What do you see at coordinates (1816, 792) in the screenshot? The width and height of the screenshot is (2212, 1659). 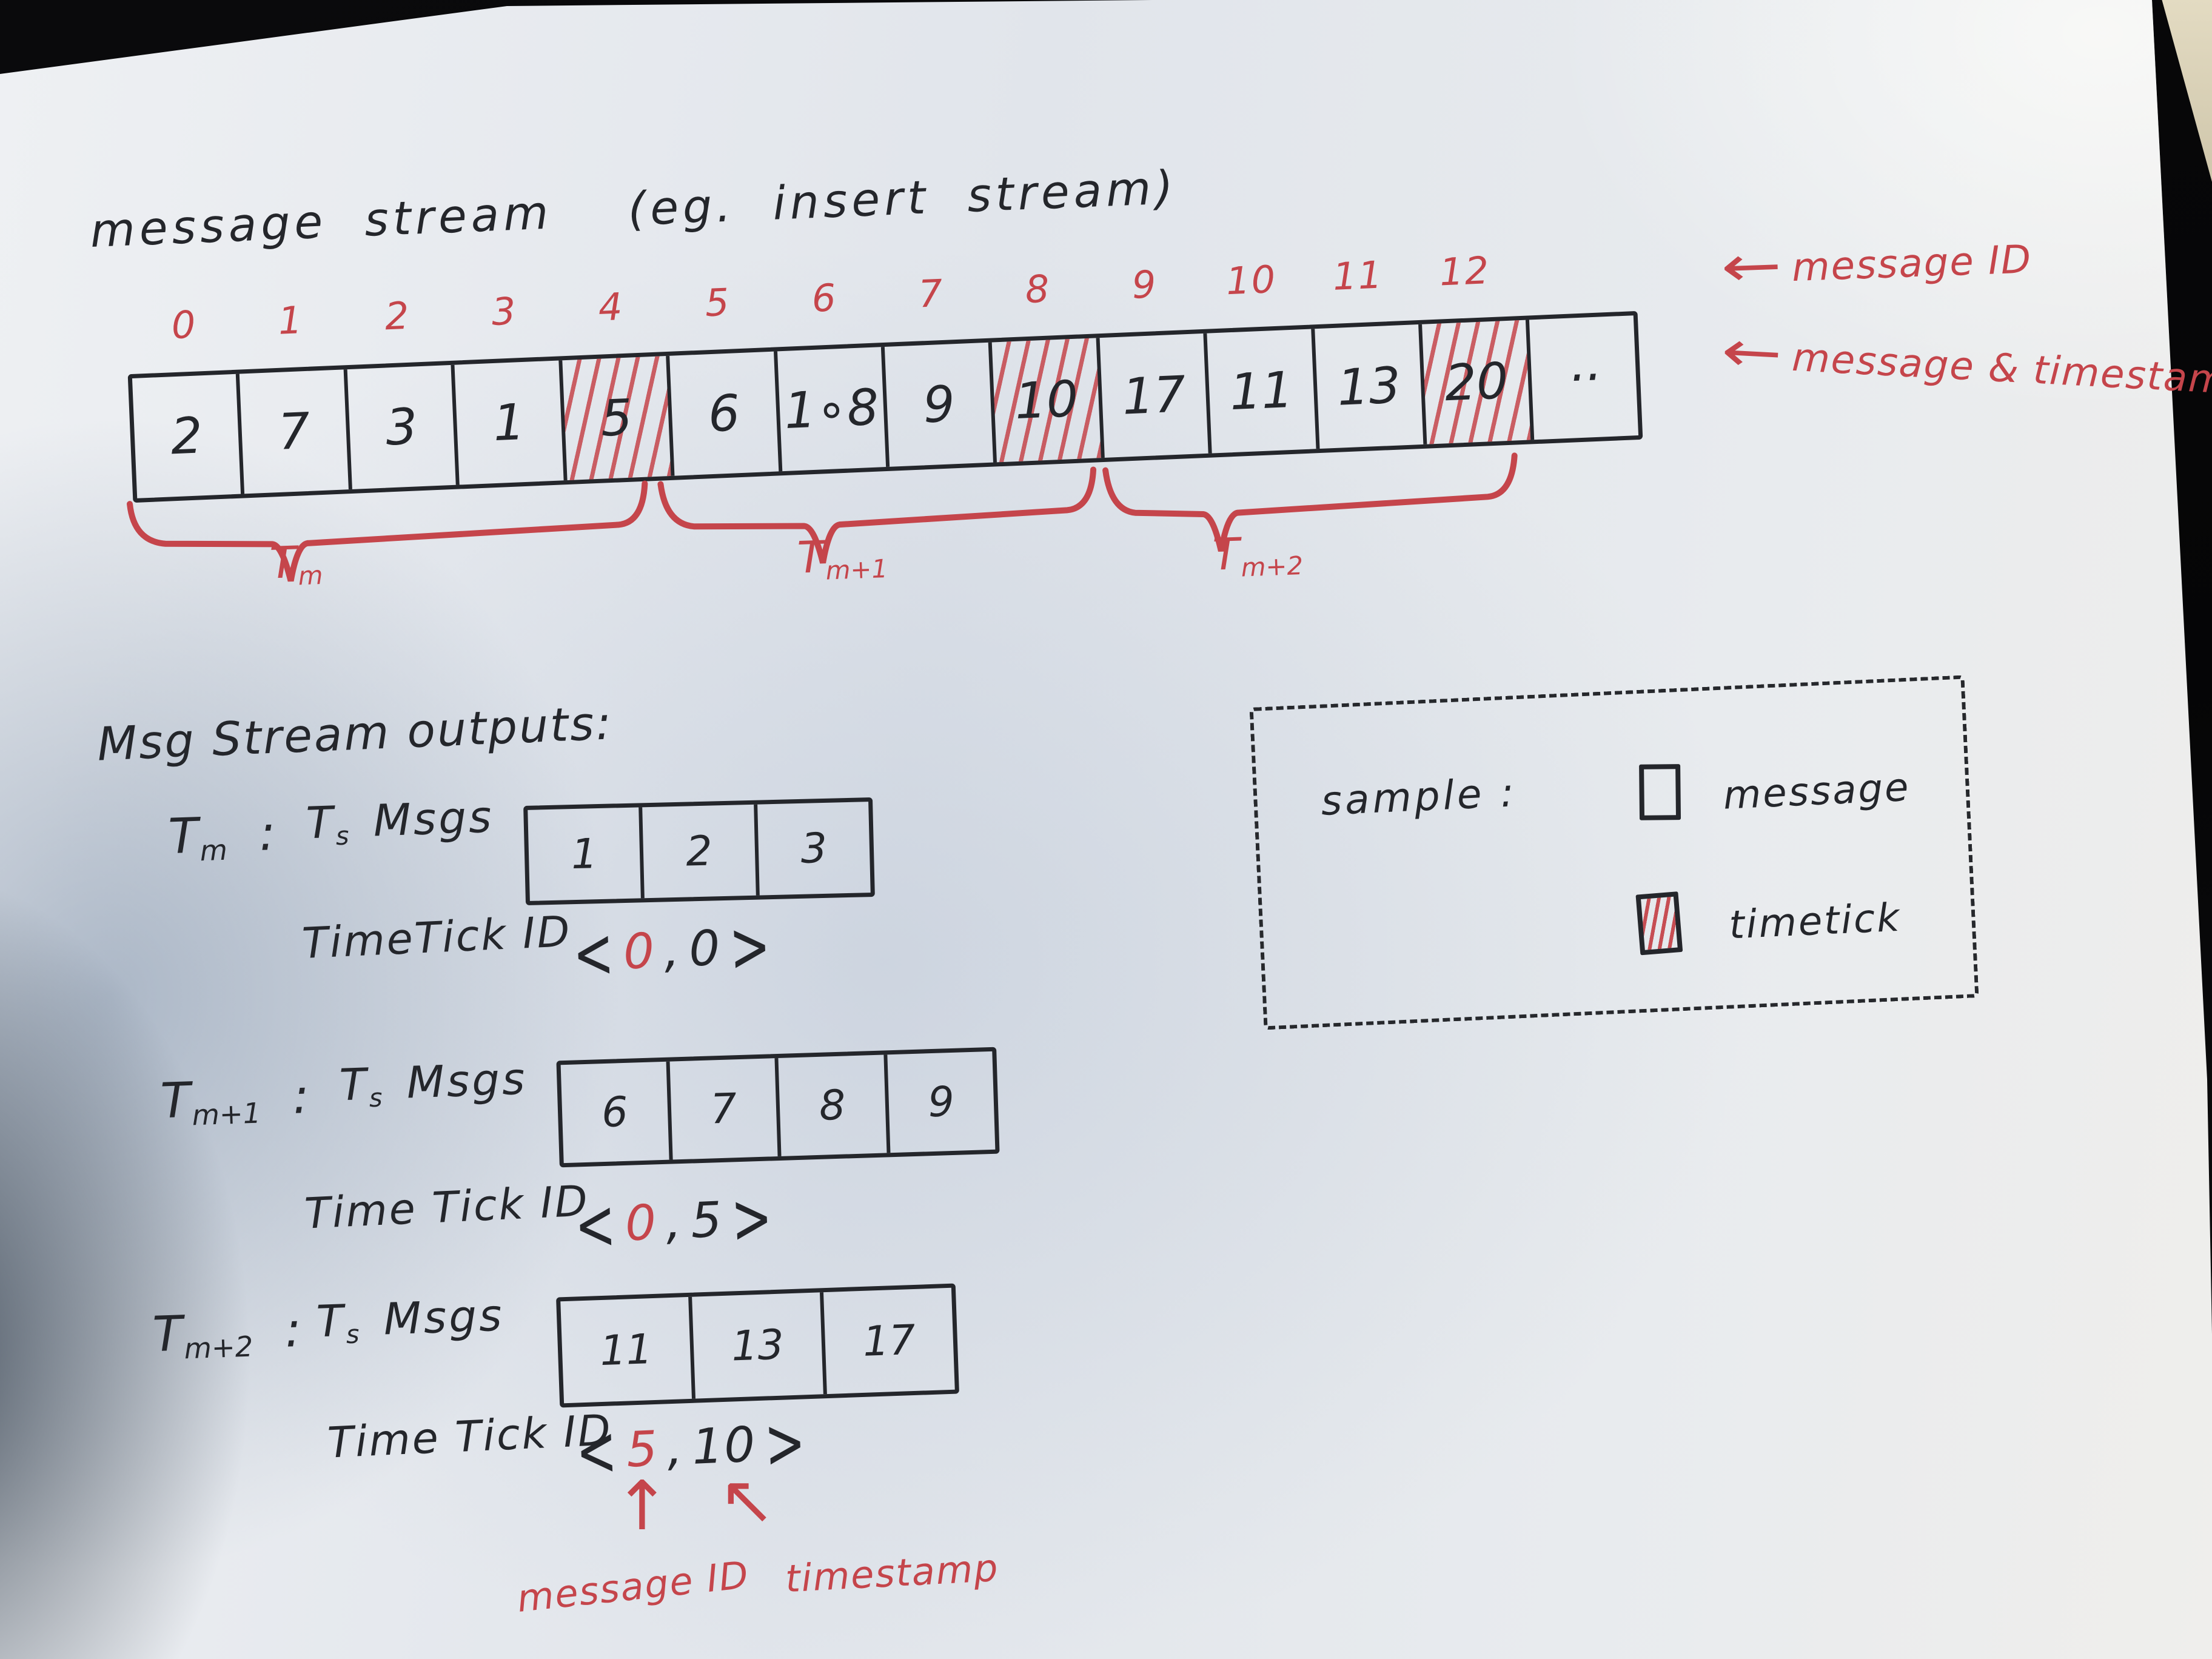 I see `legend-message-label: message` at bounding box center [1816, 792].